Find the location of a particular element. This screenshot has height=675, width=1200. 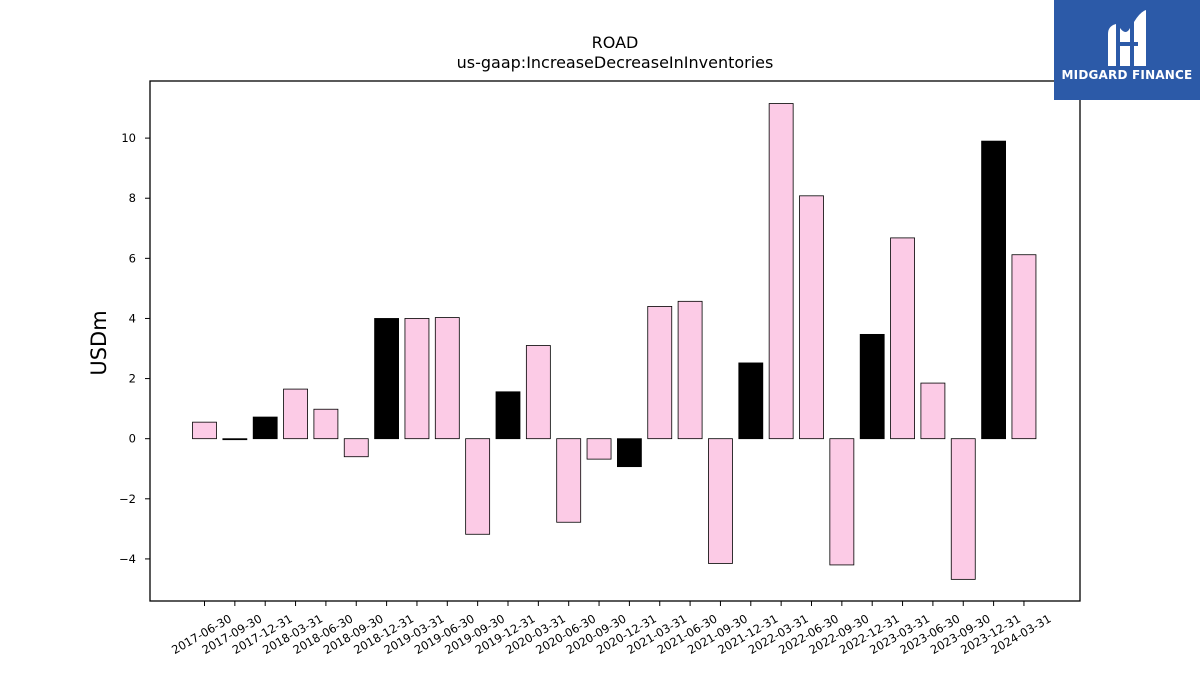

y-tick-label: −2 is located at coordinates (127, 499).